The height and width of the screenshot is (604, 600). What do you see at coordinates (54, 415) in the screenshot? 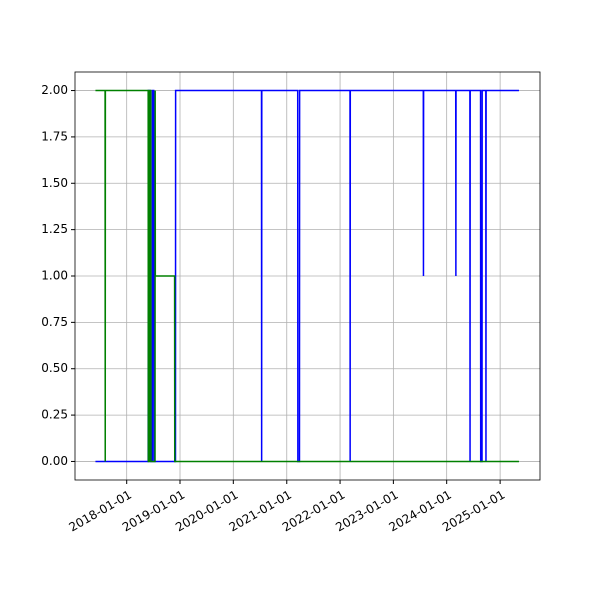
I see `y-tick-label: 0.25` at bounding box center [54, 415].